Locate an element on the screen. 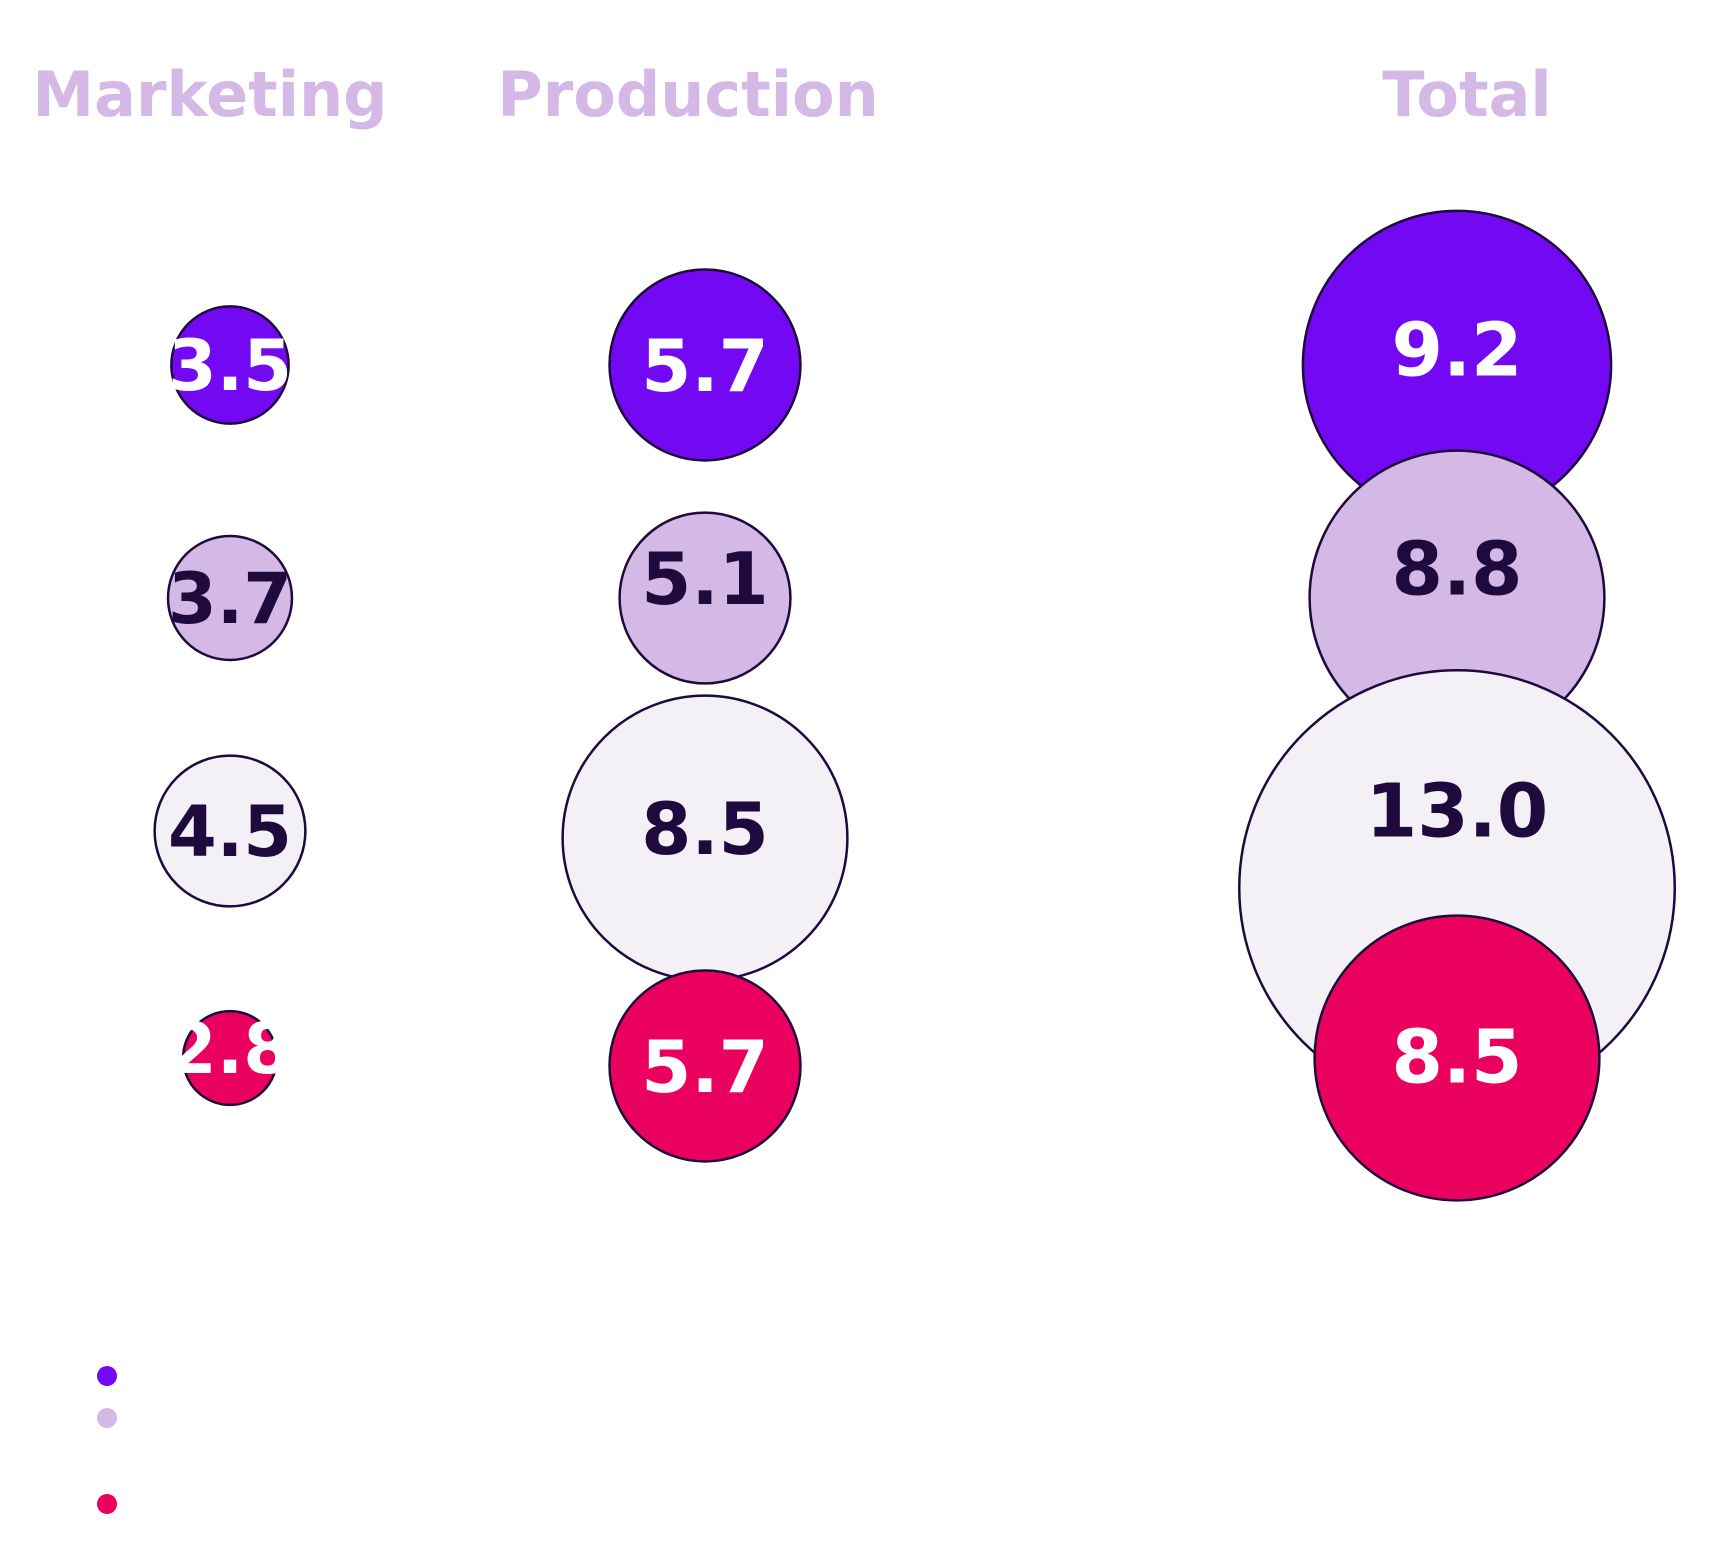 Image resolution: width=1733 pixels, height=1550 pixels. bubble-label-marketing-1: 3.5 is located at coordinates (230, 366).